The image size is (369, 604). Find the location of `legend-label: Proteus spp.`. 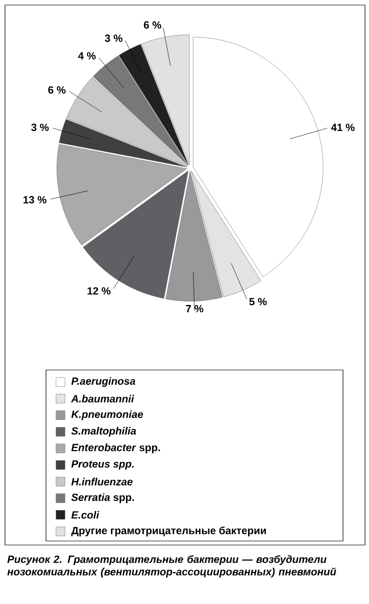

legend-label: Proteus spp. is located at coordinates (102, 465).